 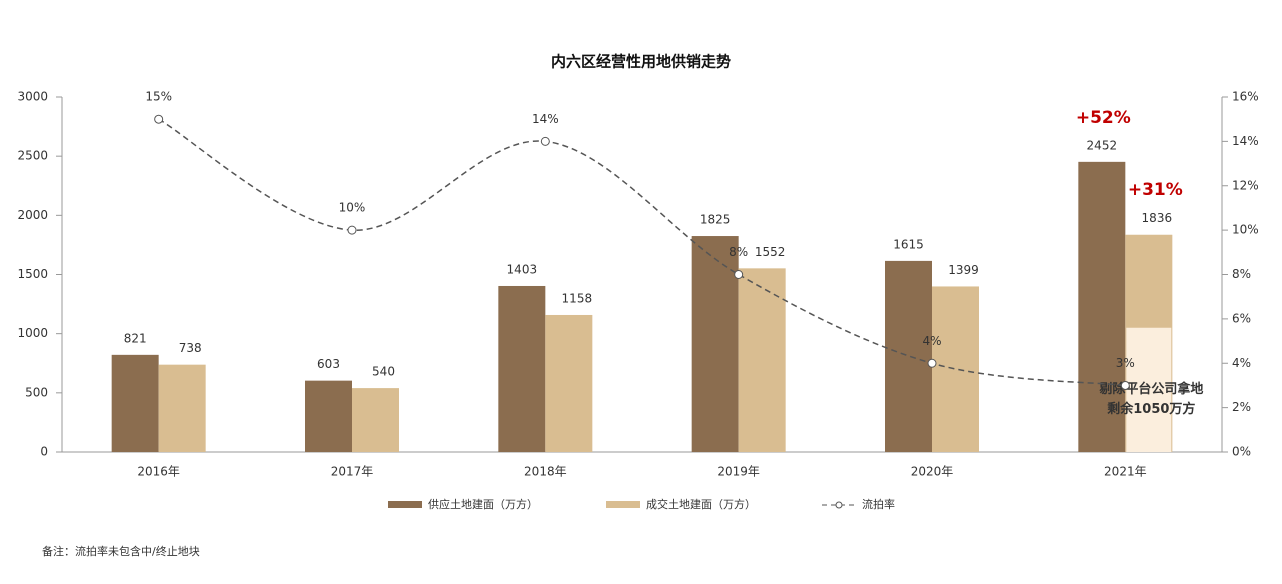 What do you see at coordinates (932, 472) in the screenshot?
I see `x-tick-label: 2020年` at bounding box center [932, 472].